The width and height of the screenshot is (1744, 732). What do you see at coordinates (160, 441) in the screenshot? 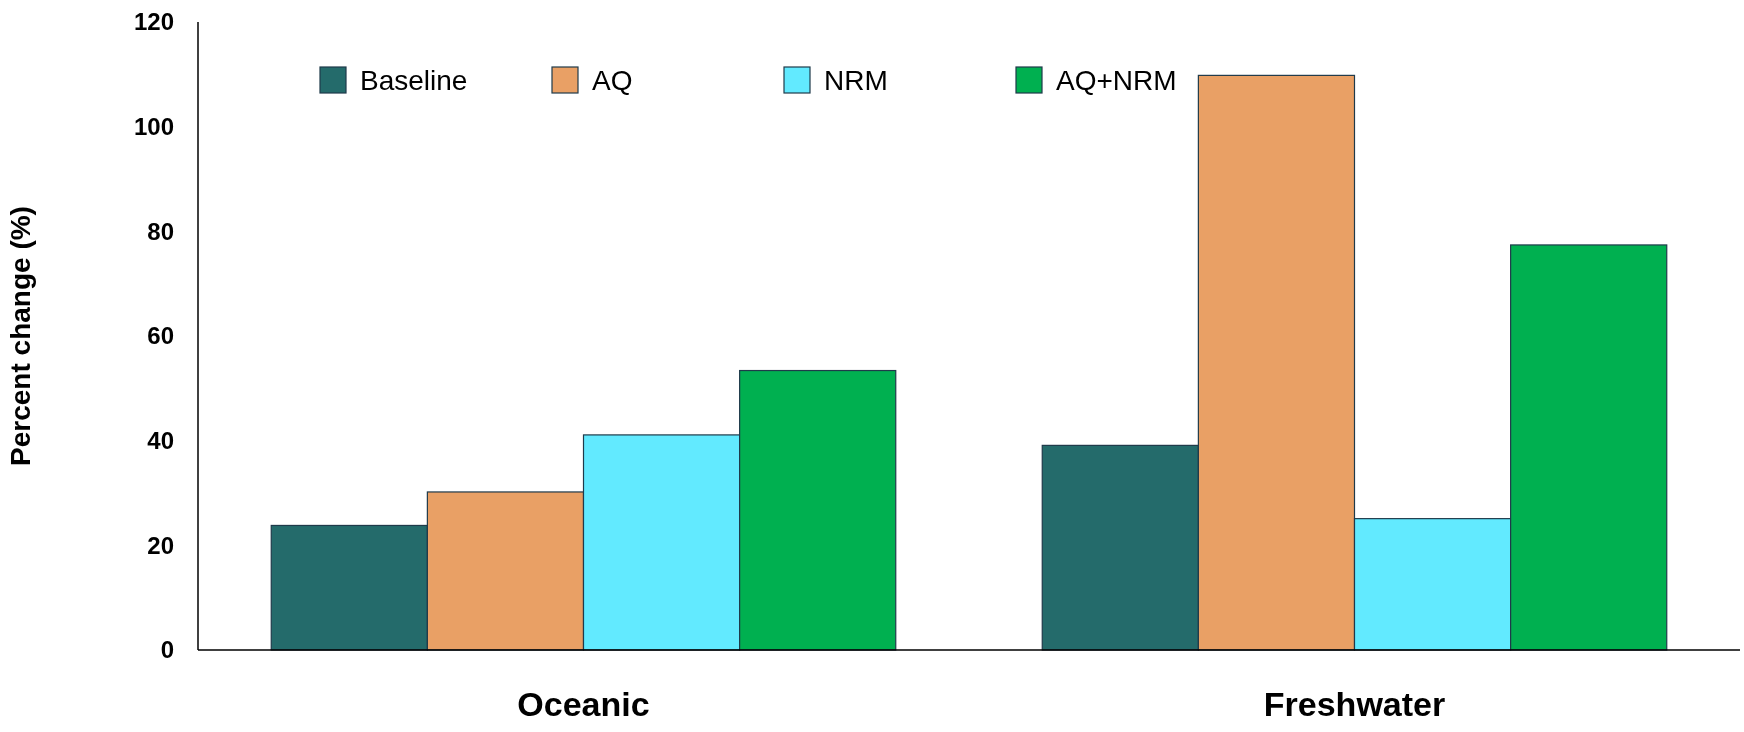
I see `y-tick-label: 40` at bounding box center [160, 441].